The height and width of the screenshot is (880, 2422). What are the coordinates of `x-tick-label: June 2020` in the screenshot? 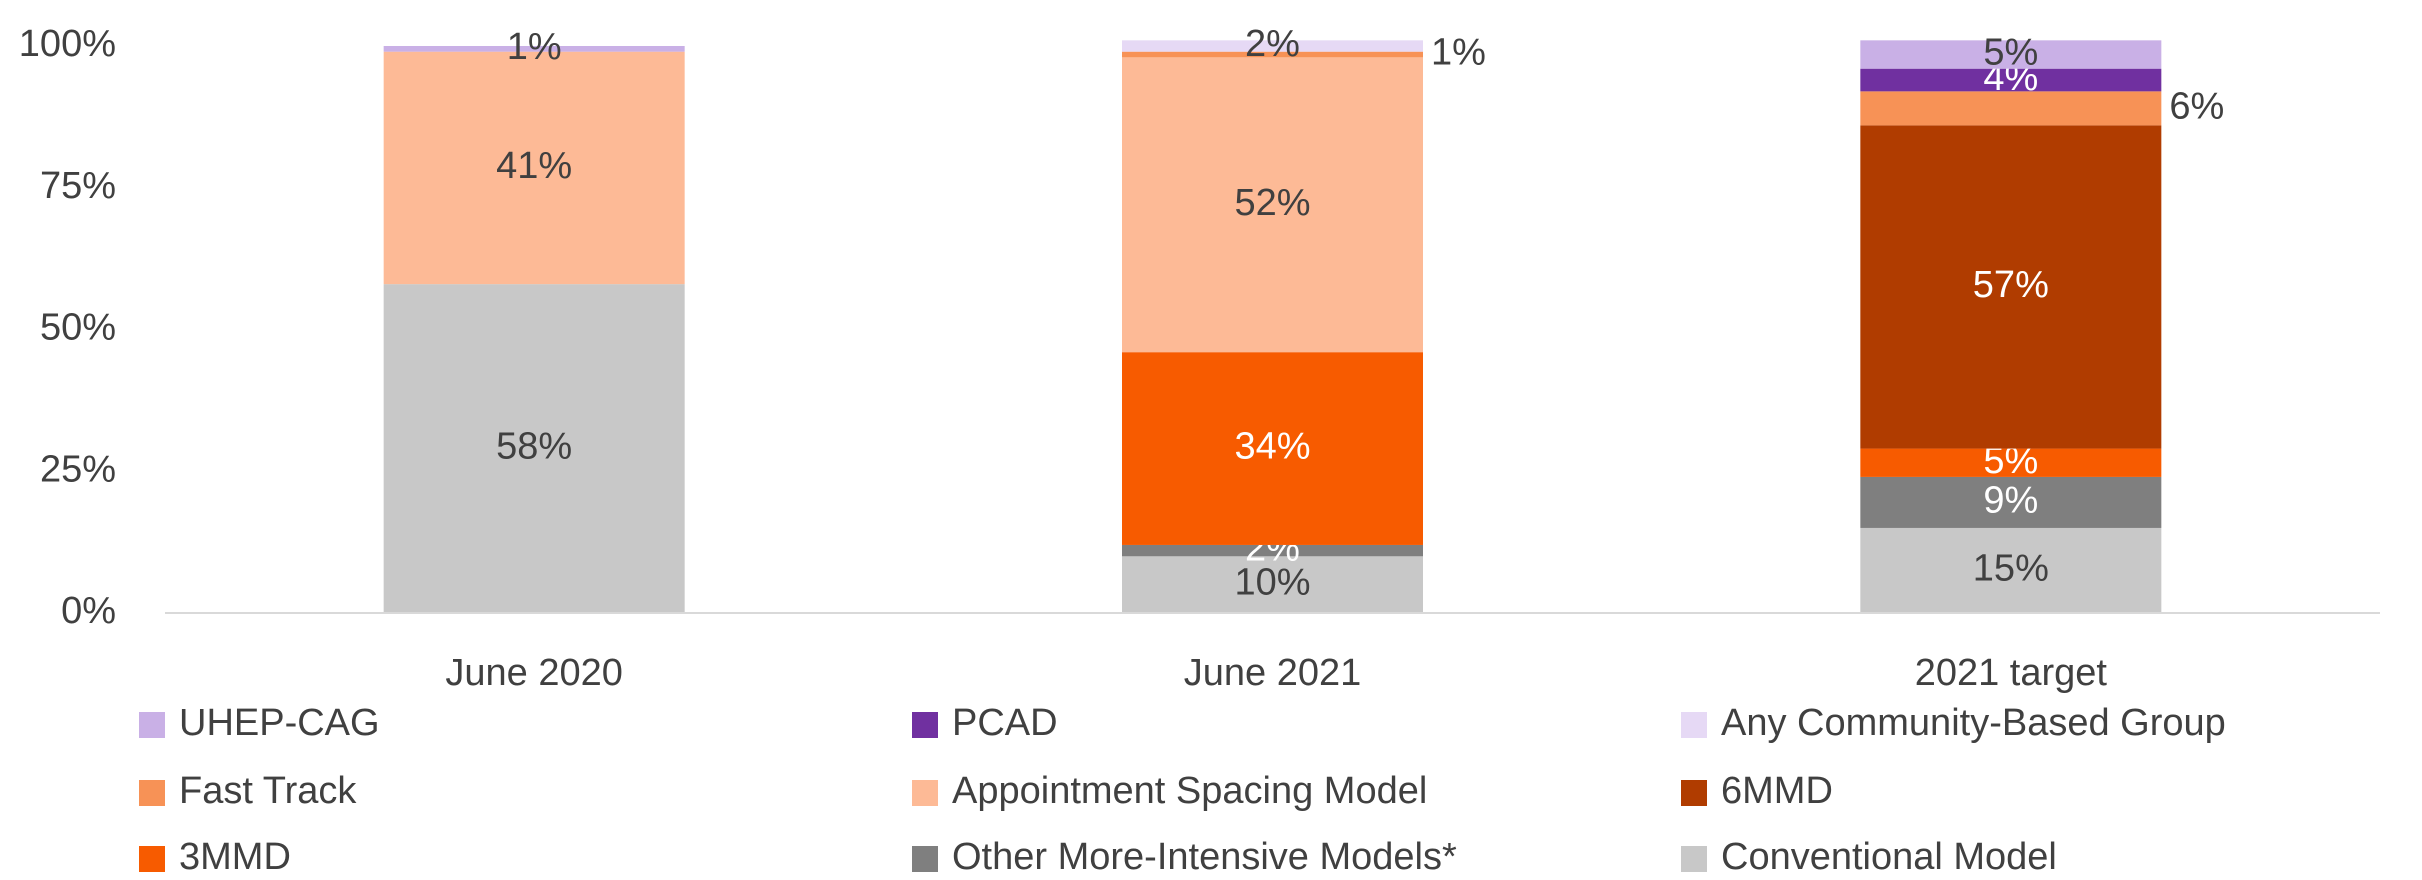 It's located at (534, 673).